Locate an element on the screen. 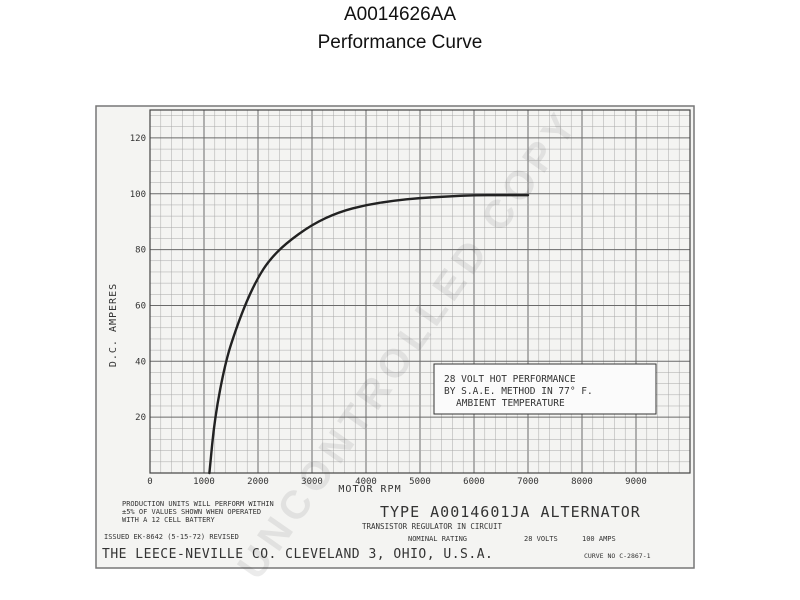 The width and height of the screenshot is (800, 600). annotation-box is located at coordinates (545, 389).